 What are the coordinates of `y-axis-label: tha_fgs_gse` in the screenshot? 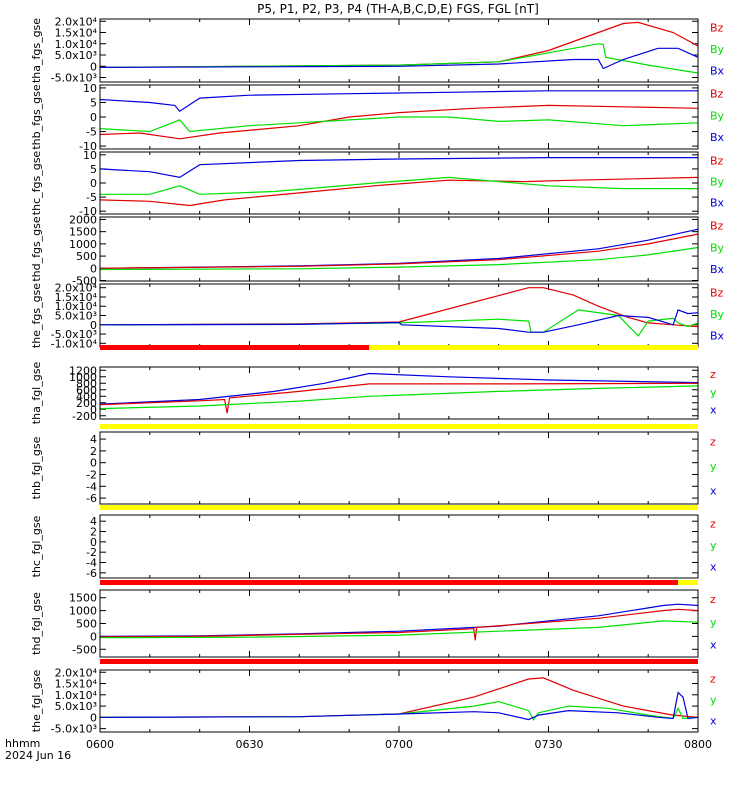 It's located at (36, 50).